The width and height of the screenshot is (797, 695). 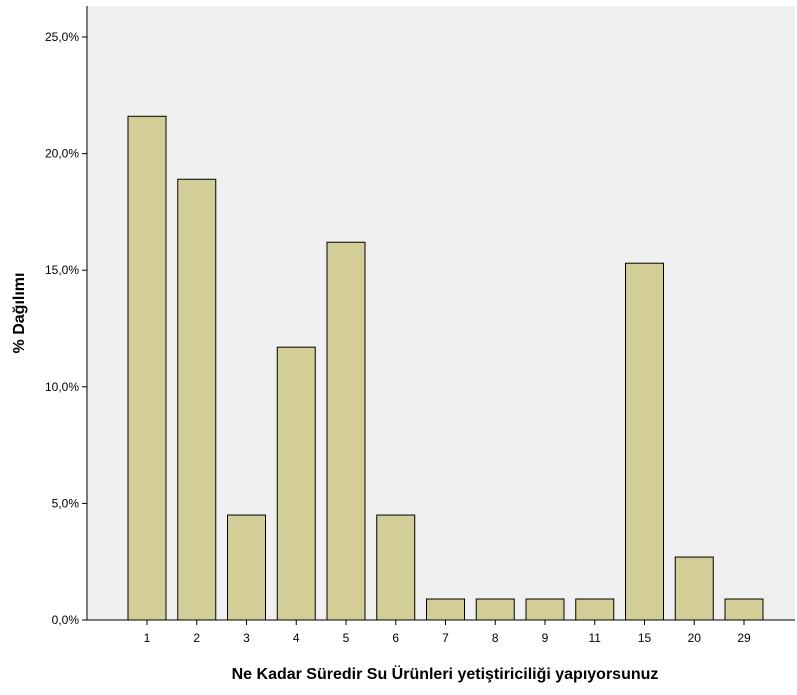 What do you see at coordinates (62, 270) in the screenshot?
I see `y-tick-label: 15,0%` at bounding box center [62, 270].